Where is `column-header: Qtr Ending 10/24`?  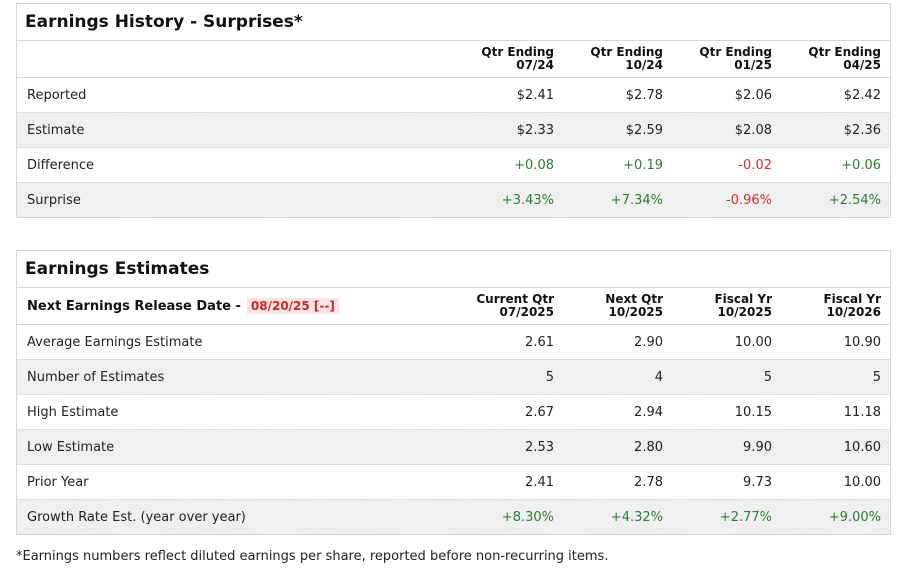
column-header: Qtr Ending 10/24 is located at coordinates (626, 58).